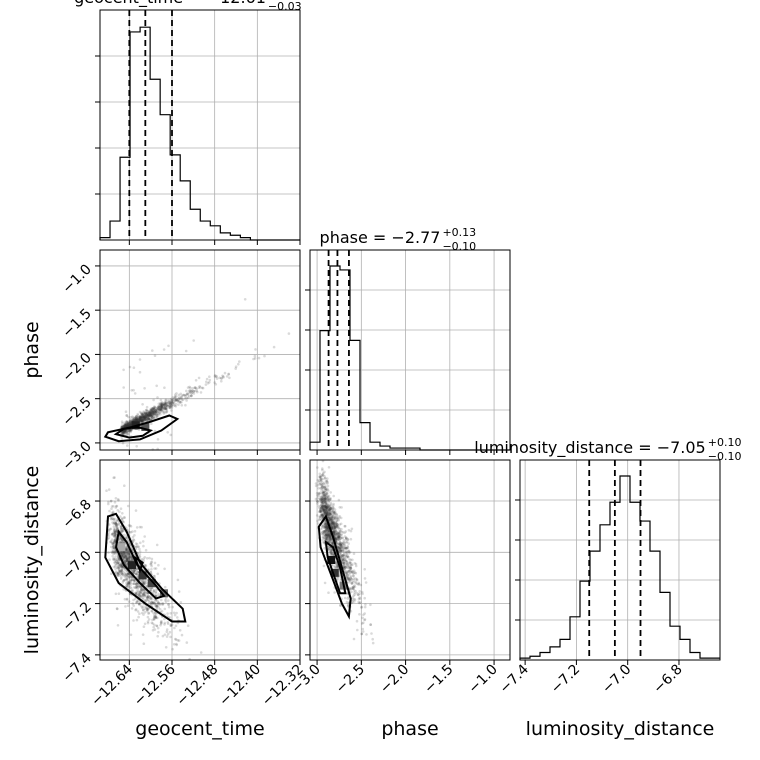 The image size is (760, 760). What do you see at coordinates (76, 323) in the screenshot?
I see `ytick-label-phase-3: −1.5` at bounding box center [76, 323].